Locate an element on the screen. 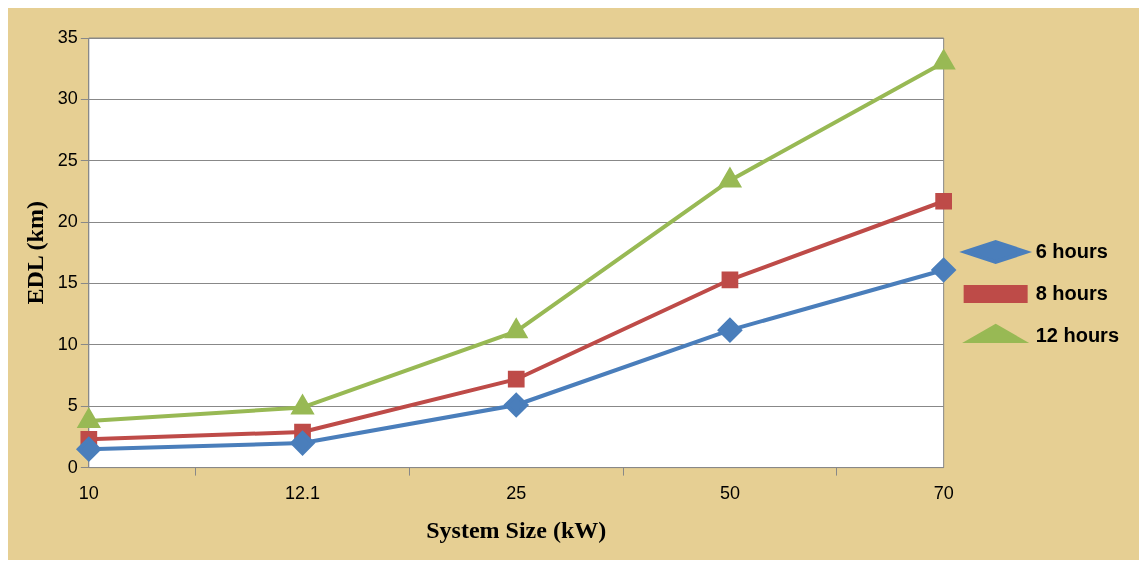 The image size is (1147, 568). y-tick-label: 5 is located at coordinates (72, 405).